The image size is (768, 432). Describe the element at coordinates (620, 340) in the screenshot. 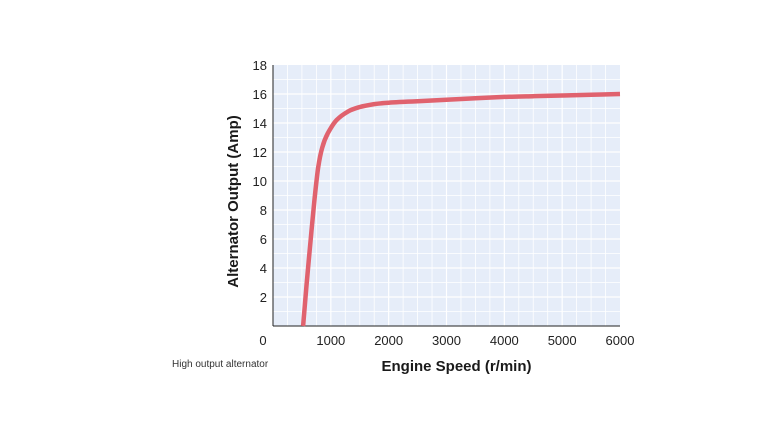

I see `x-tick-label: 6000` at that location.